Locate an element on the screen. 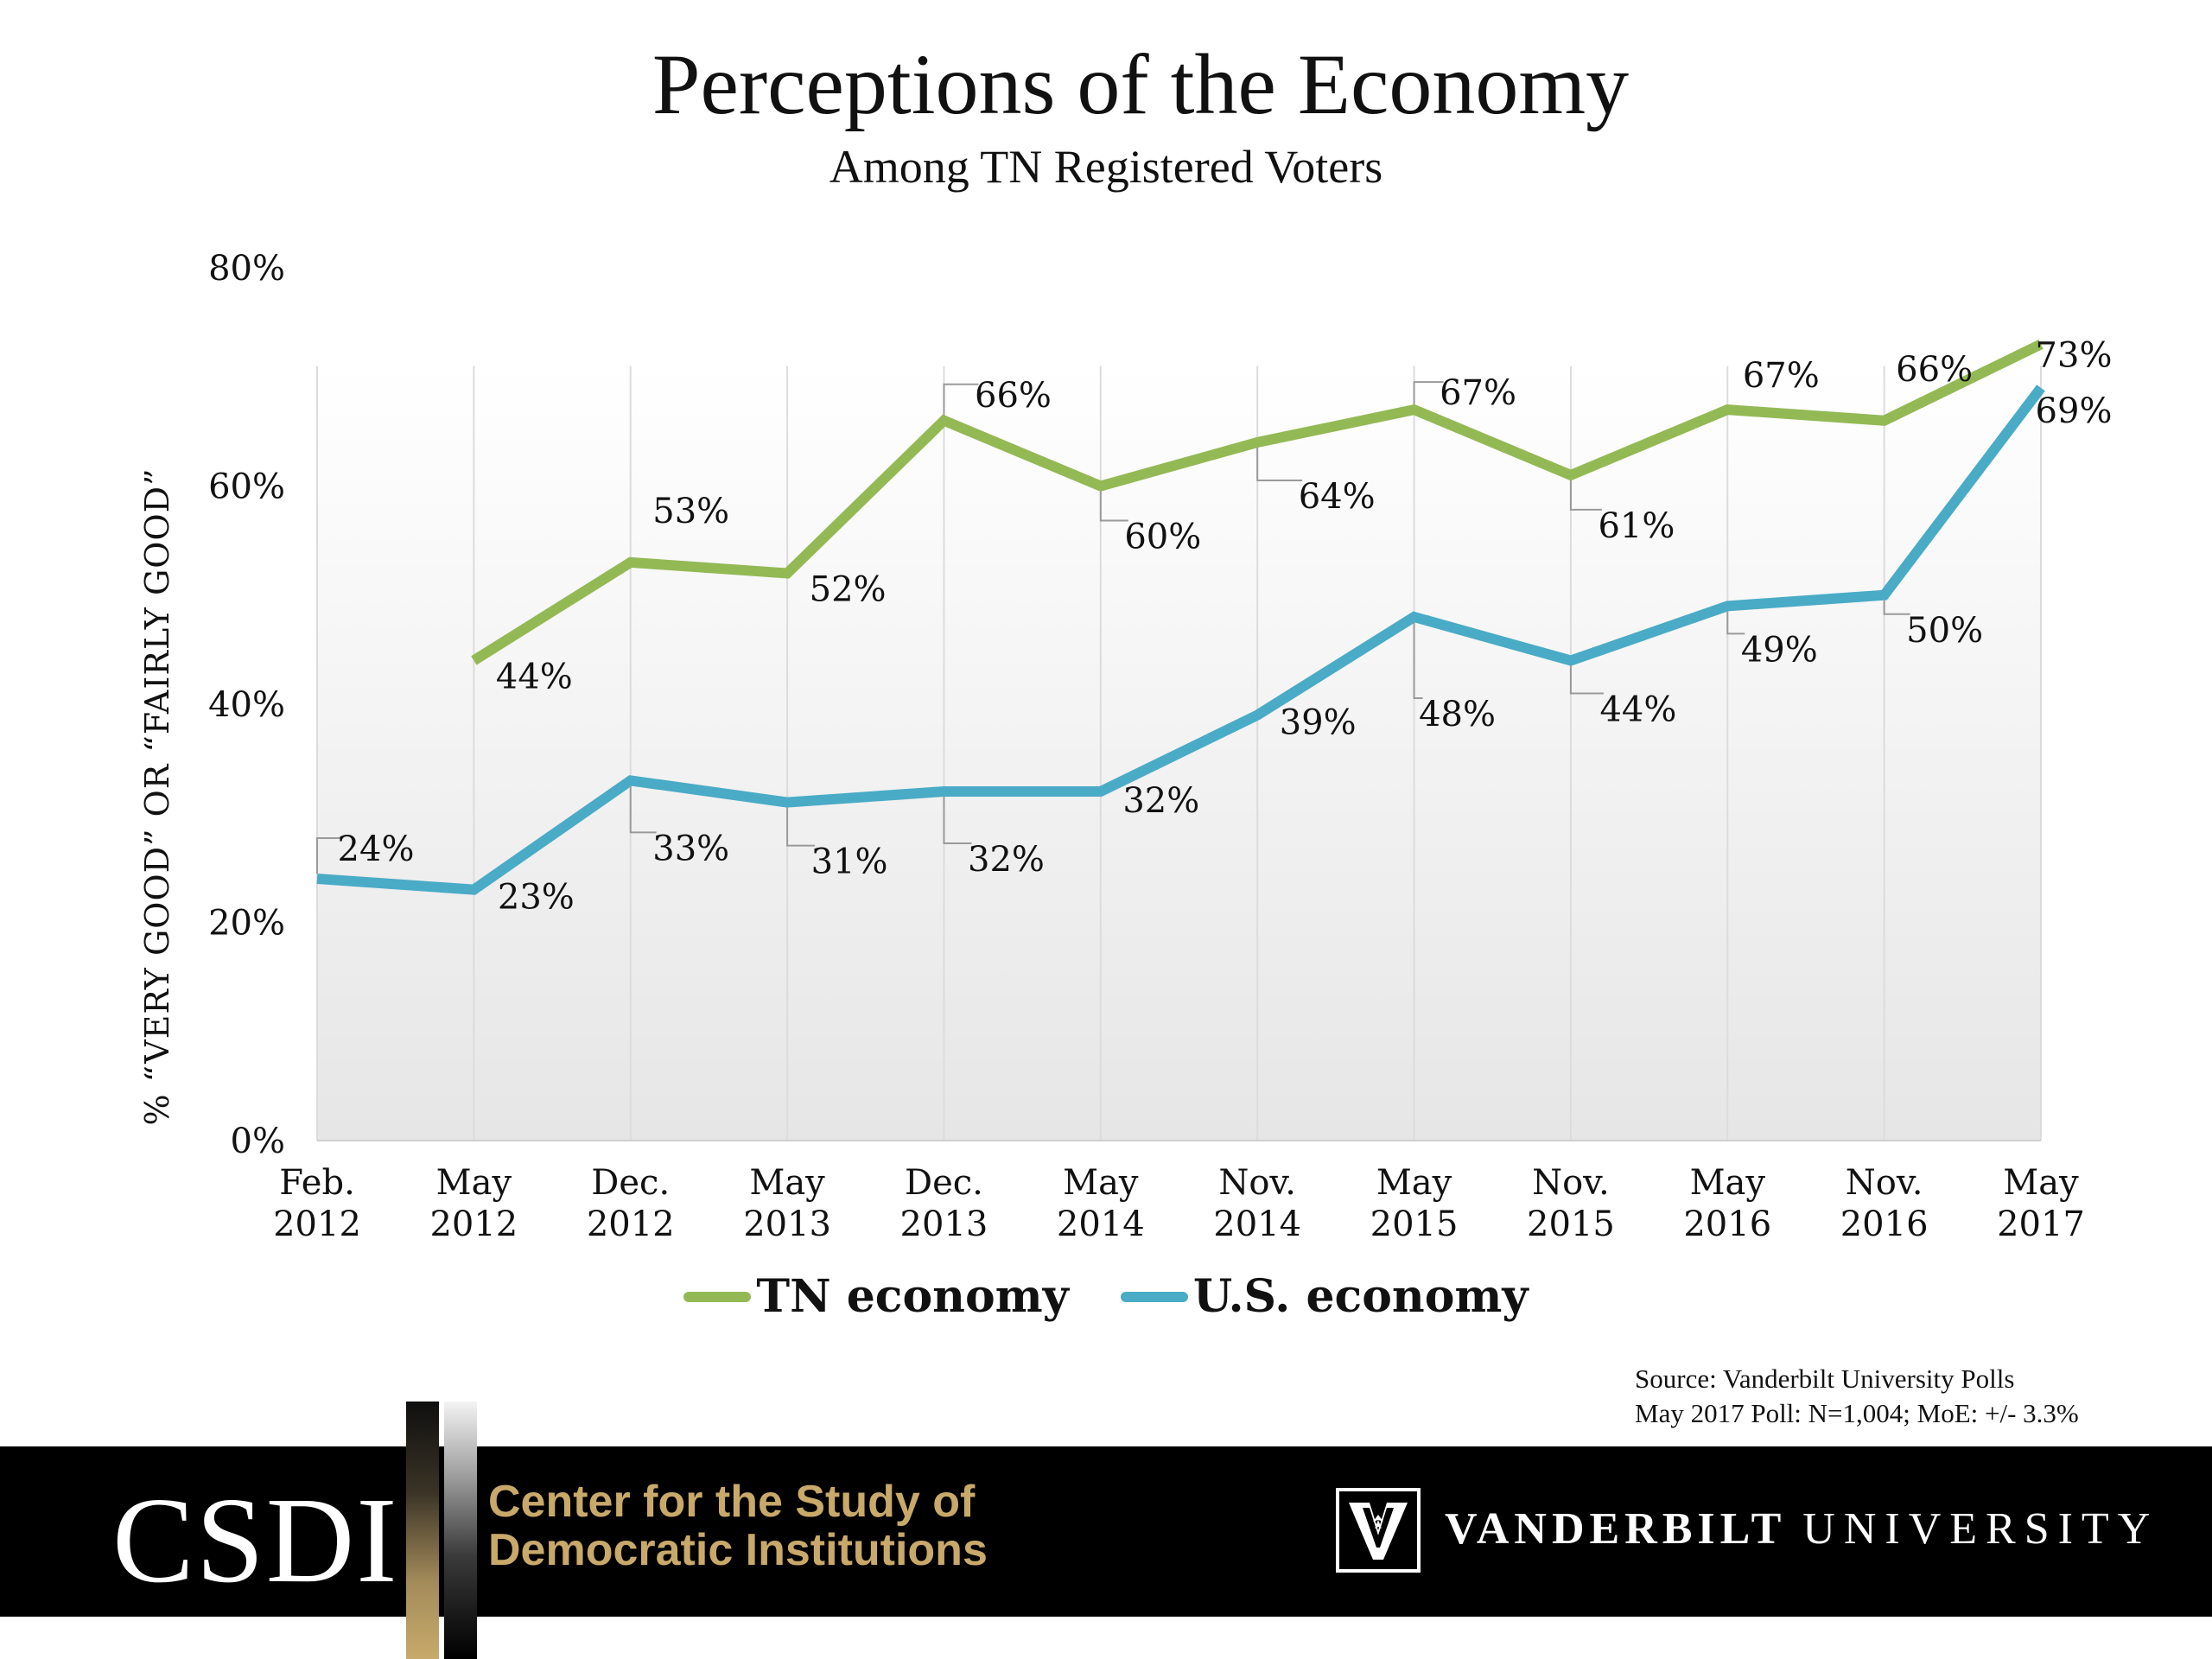 The image size is (2212, 1659). vanderbilt-shield-icon is located at coordinates (1378, 1530).